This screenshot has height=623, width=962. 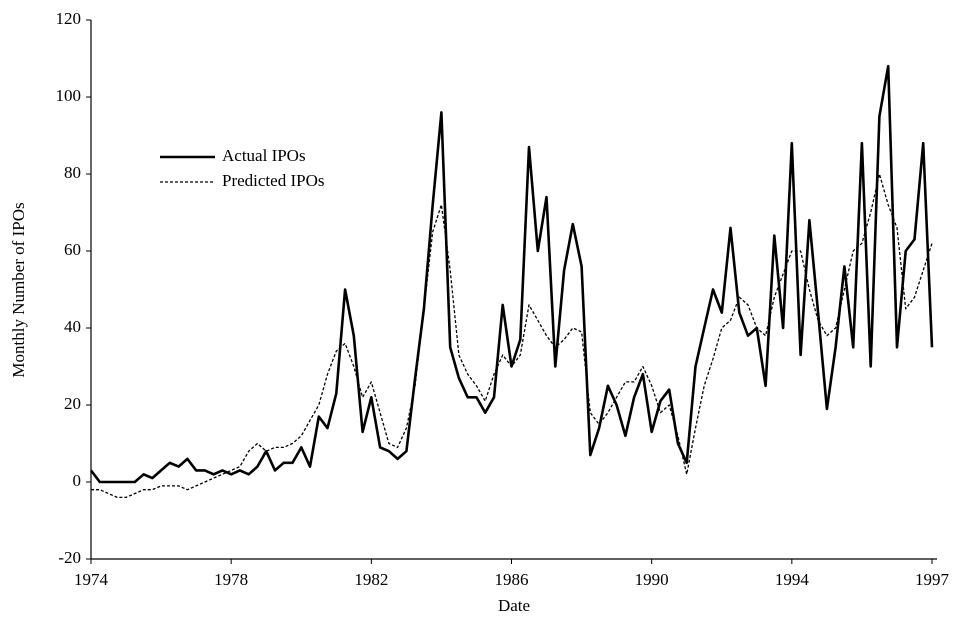 What do you see at coordinates (932, 579) in the screenshot?
I see `x-tick-label: 1997` at bounding box center [932, 579].